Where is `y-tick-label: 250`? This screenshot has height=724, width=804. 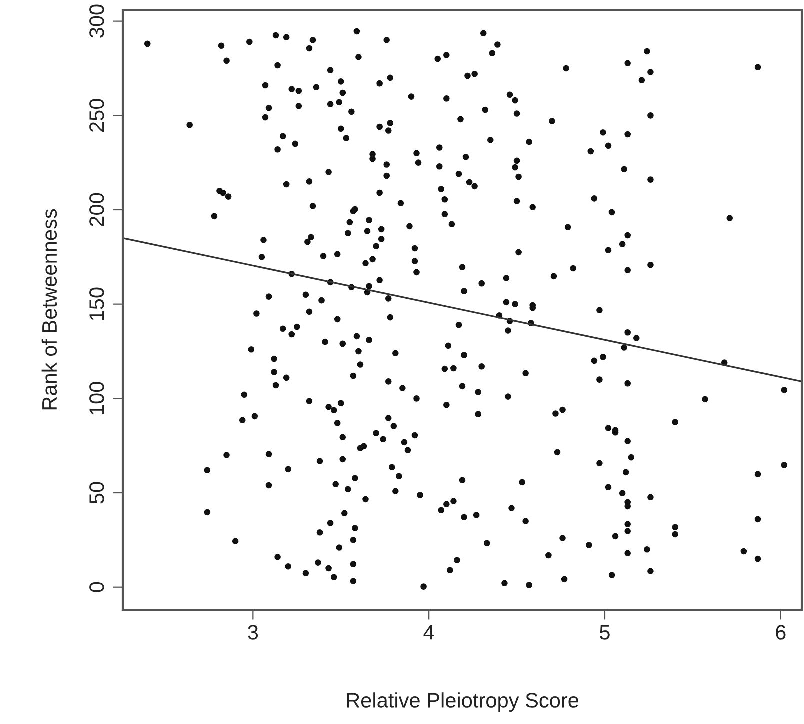 y-tick-label: 250 is located at coordinates (97, 115).